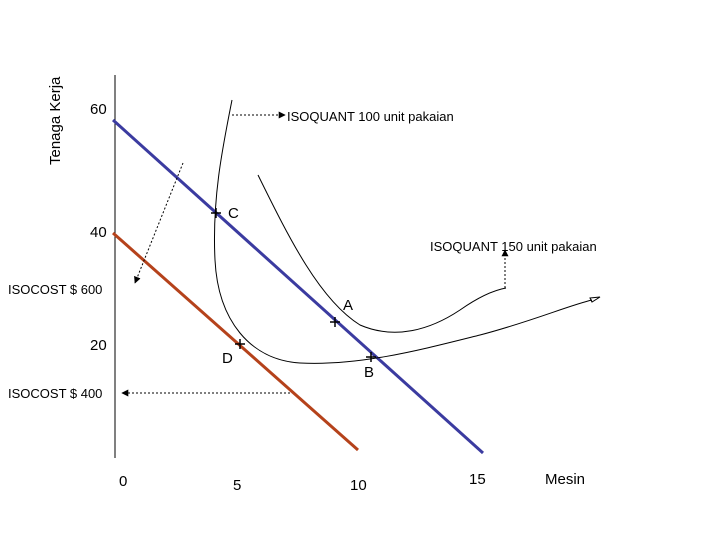 Image resolution: width=720 pixels, height=540 pixels. Describe the element at coordinates (293, 285) in the screenshot. I see `point-markers` at that location.